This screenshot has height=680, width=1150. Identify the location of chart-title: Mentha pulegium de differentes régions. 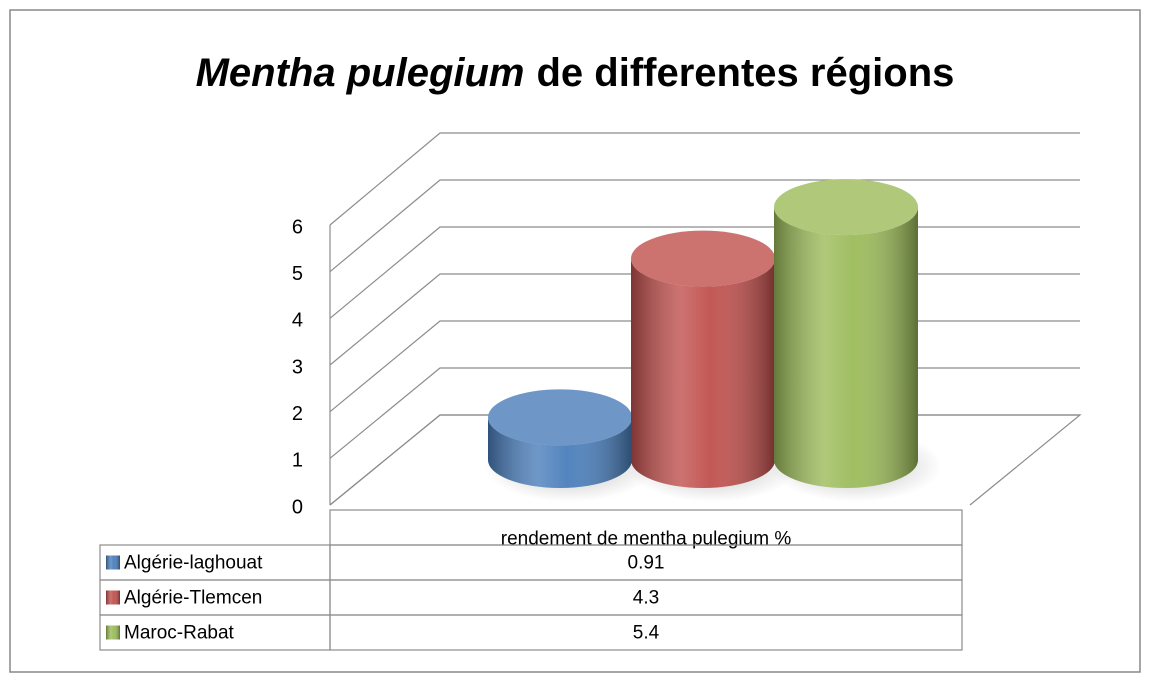
(575, 73).